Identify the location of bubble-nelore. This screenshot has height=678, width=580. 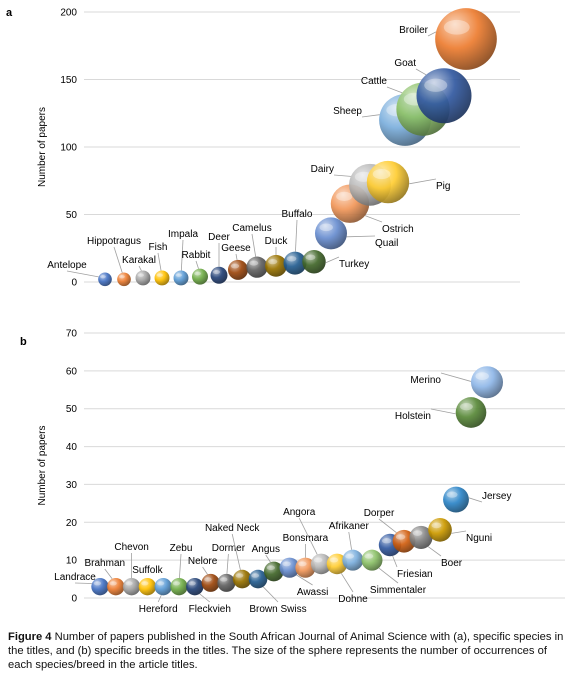
(210, 582).